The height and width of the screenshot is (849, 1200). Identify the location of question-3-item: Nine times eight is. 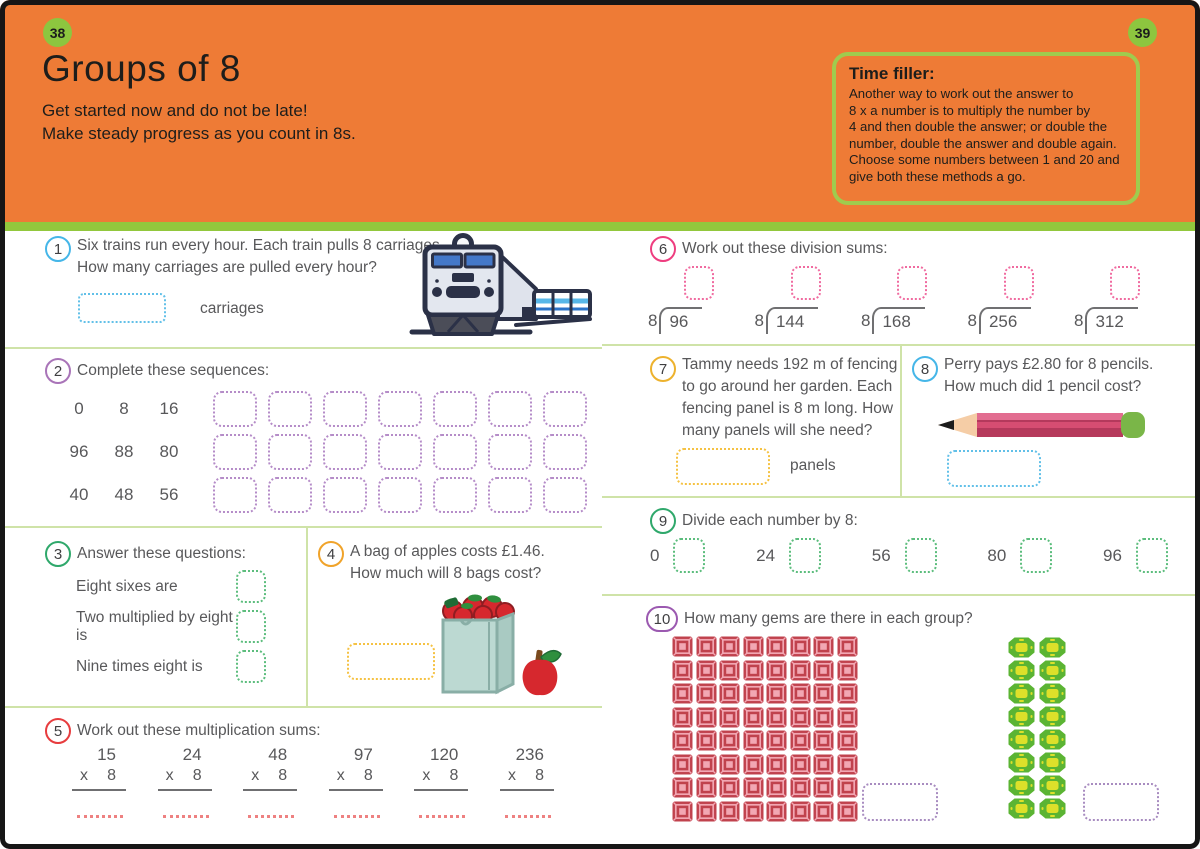
(171, 666).